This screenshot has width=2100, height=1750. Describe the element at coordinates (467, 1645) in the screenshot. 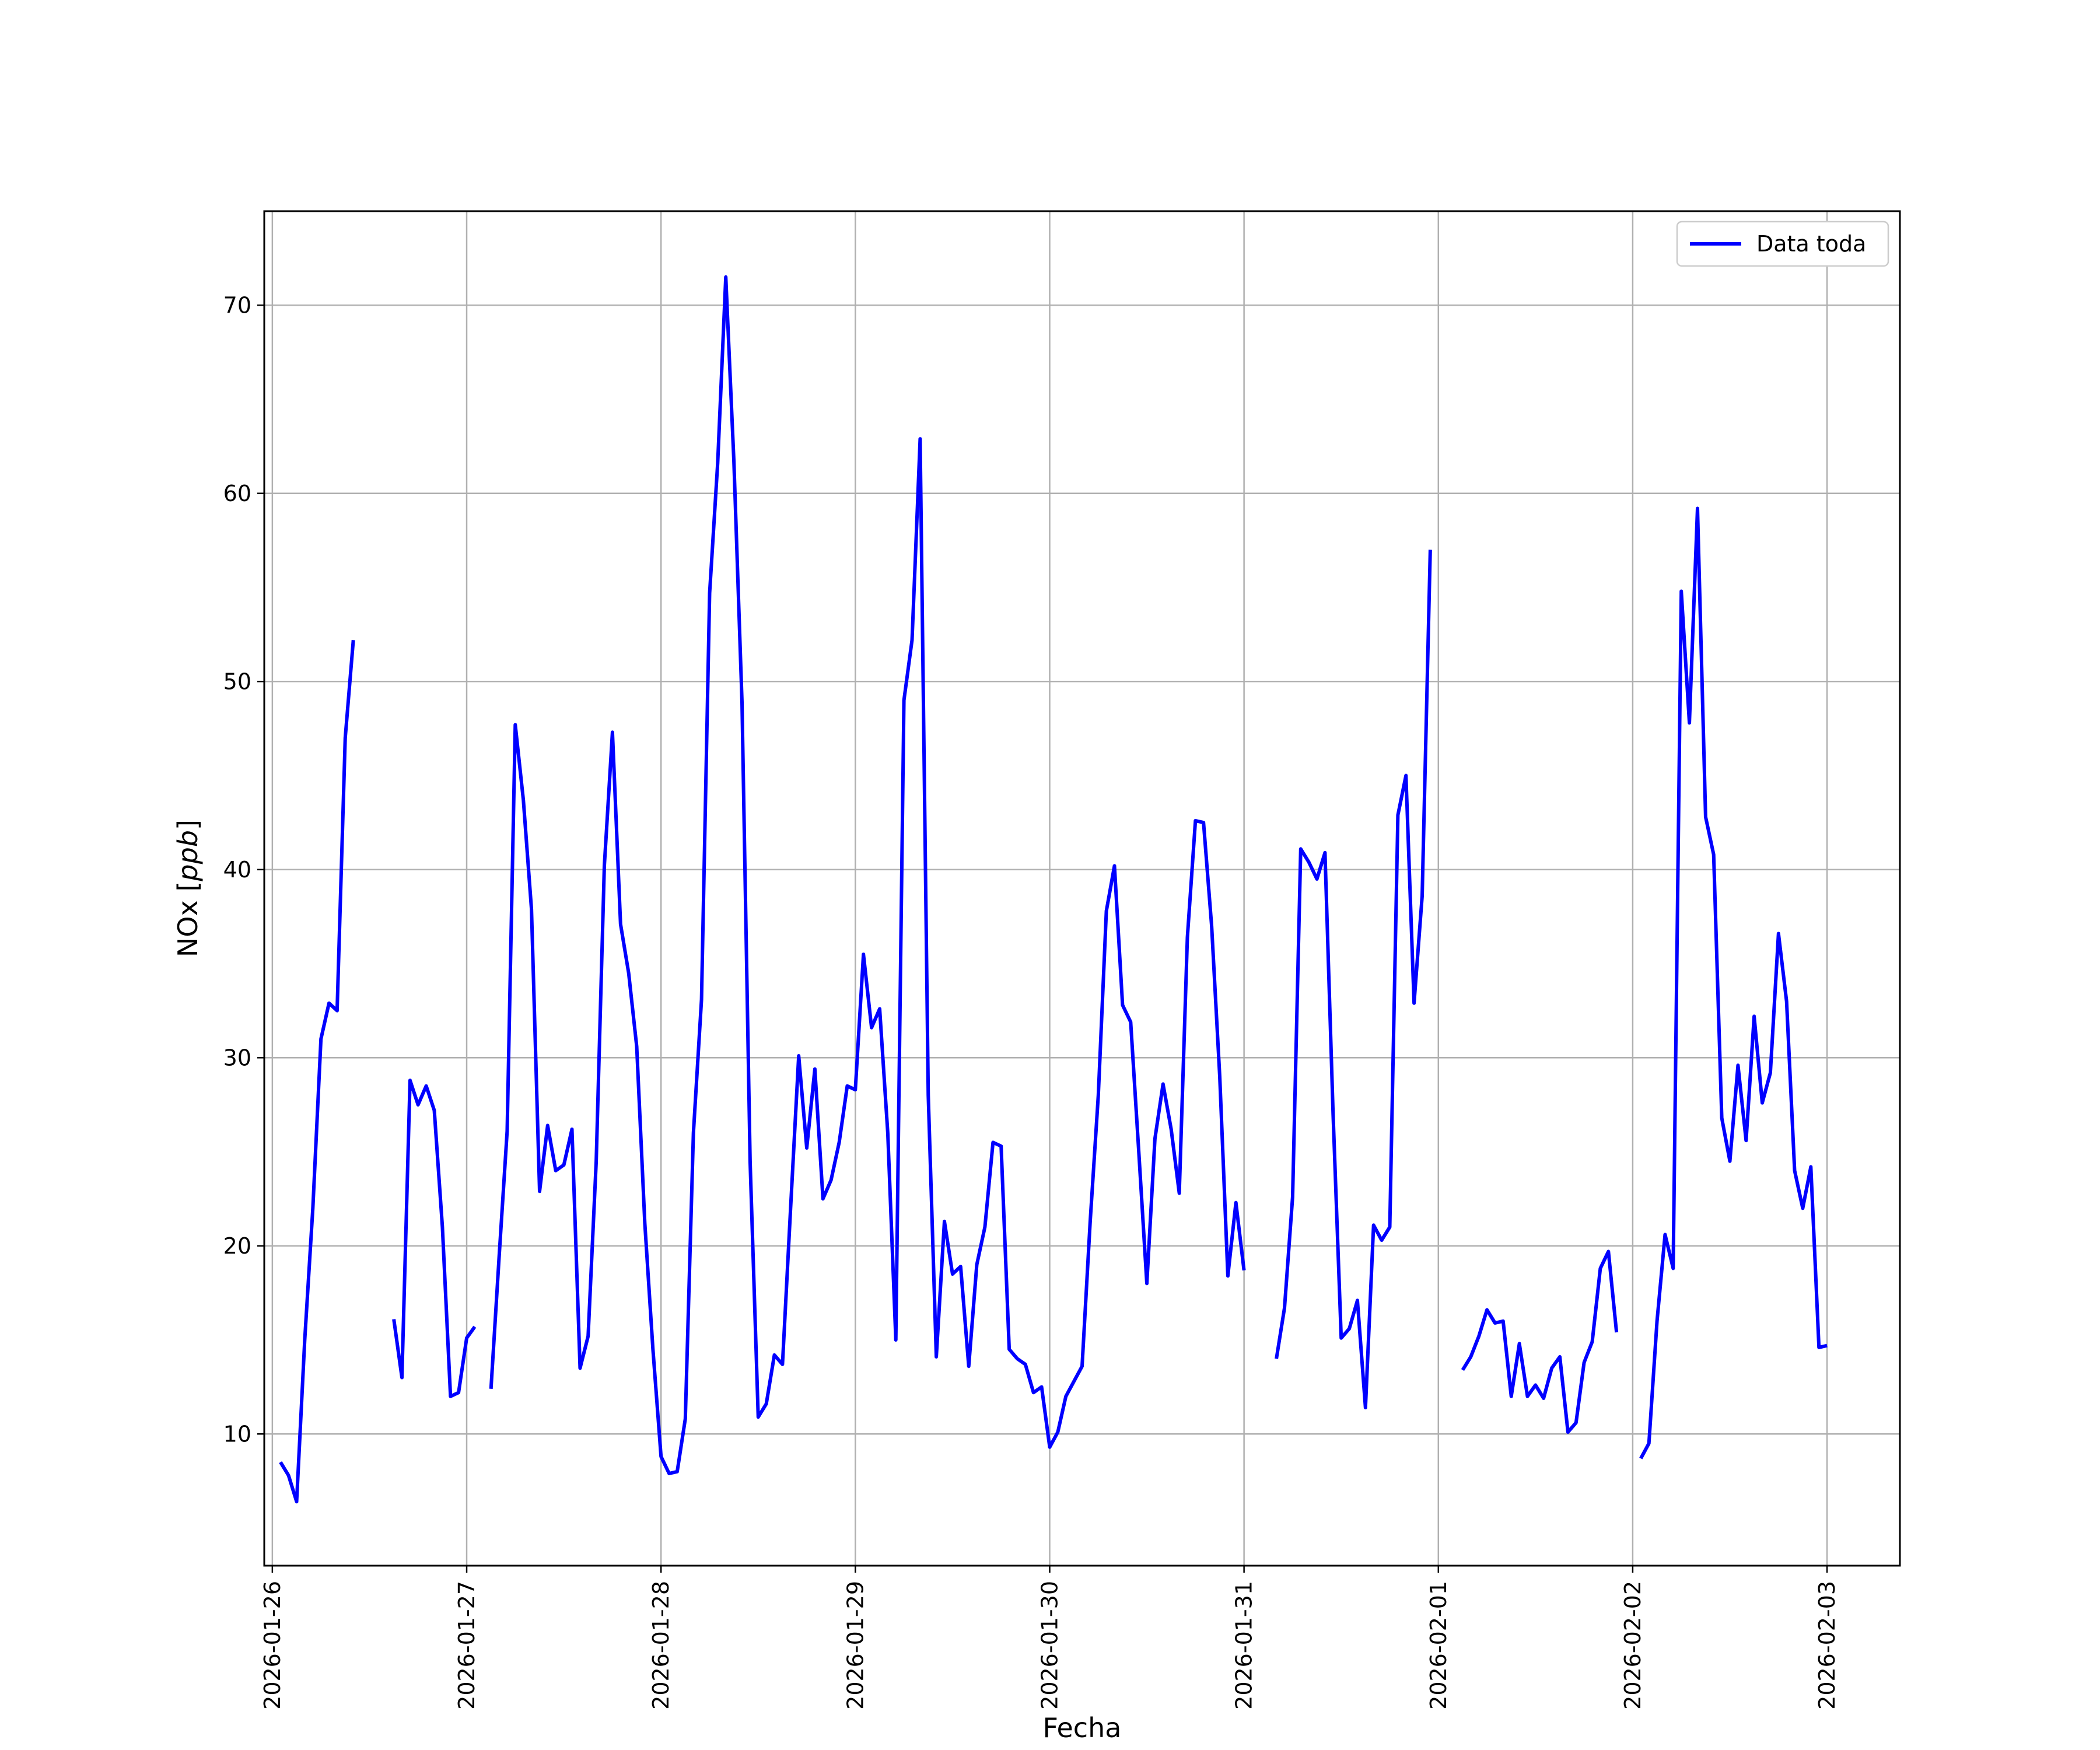

I see `x-tick-label: 2026-01-27` at that location.